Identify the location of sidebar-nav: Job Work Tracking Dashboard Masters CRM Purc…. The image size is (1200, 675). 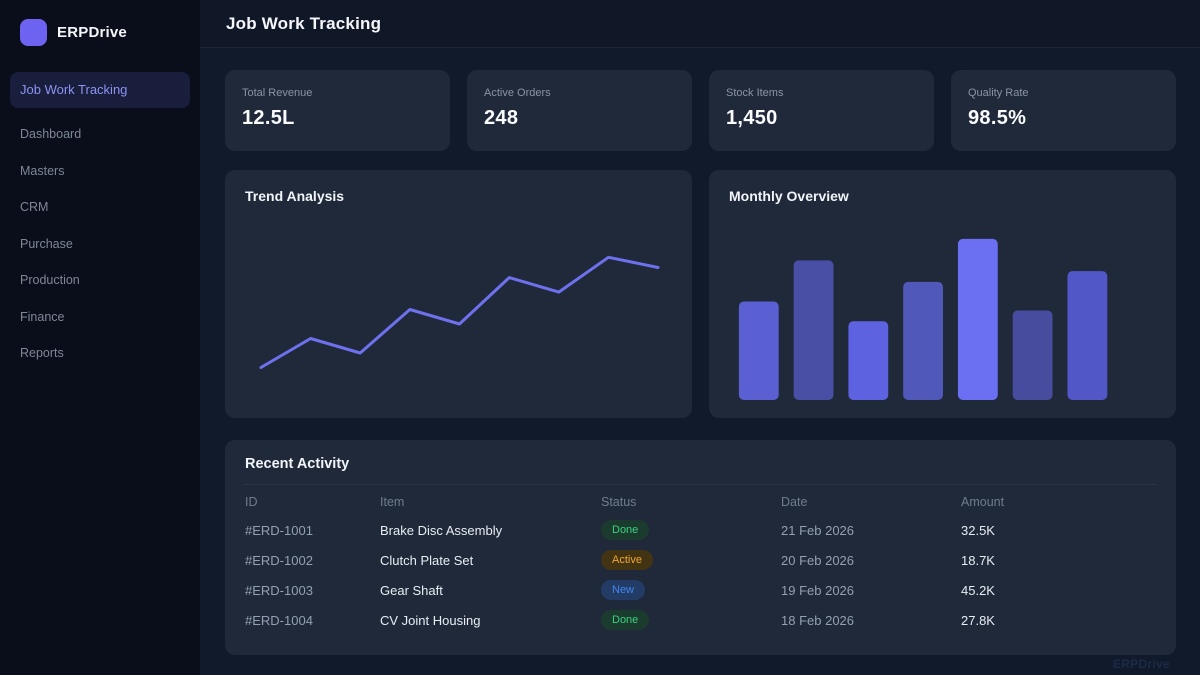
(100, 221).